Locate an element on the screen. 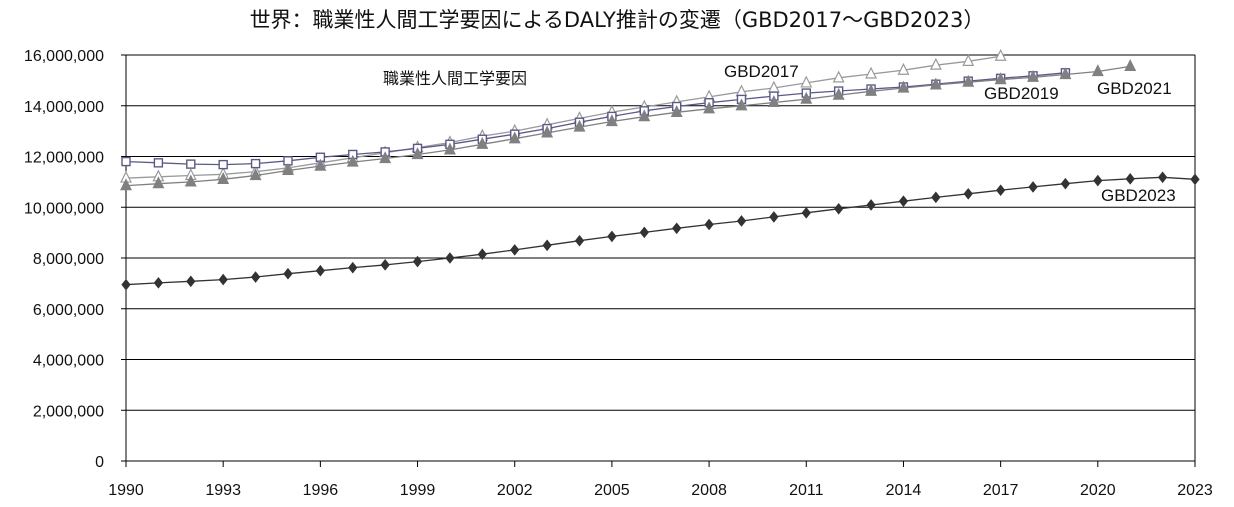  y-tick-label: 16,000,000 is located at coordinates (64, 56).